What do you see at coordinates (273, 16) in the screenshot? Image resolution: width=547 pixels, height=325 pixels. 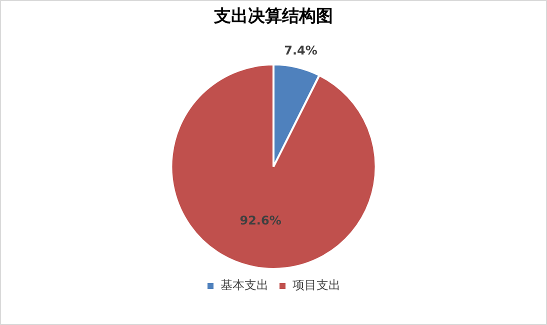 I see `chart-title: 支出决算结构图` at bounding box center [273, 16].